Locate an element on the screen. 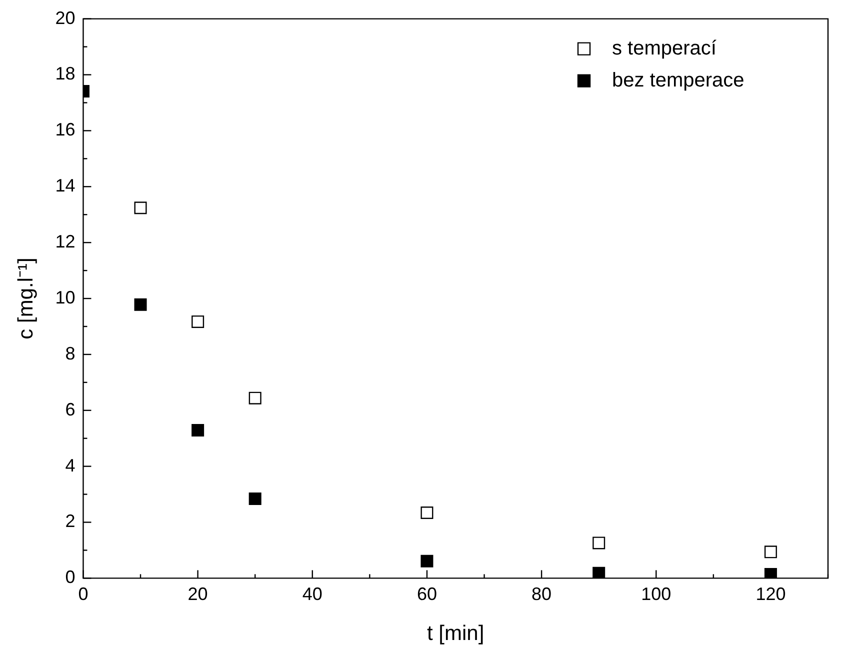  x-tick-label: 100 is located at coordinates (656, 594).